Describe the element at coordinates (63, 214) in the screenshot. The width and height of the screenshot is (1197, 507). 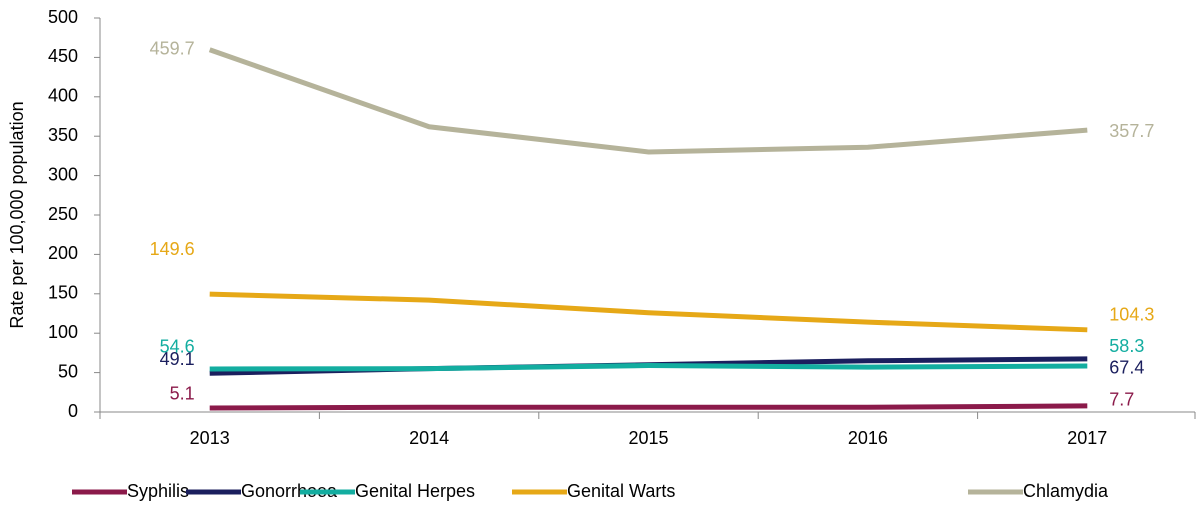
I see `y-tick-label: 250` at that location.